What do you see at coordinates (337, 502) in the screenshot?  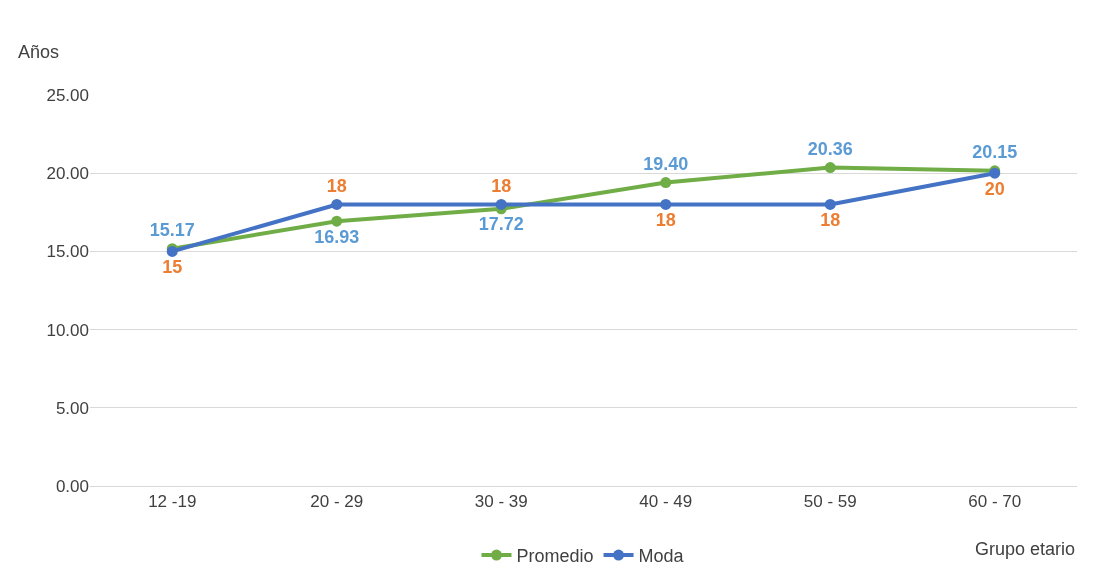 I see `x-tick-label: 20 - 29` at bounding box center [337, 502].